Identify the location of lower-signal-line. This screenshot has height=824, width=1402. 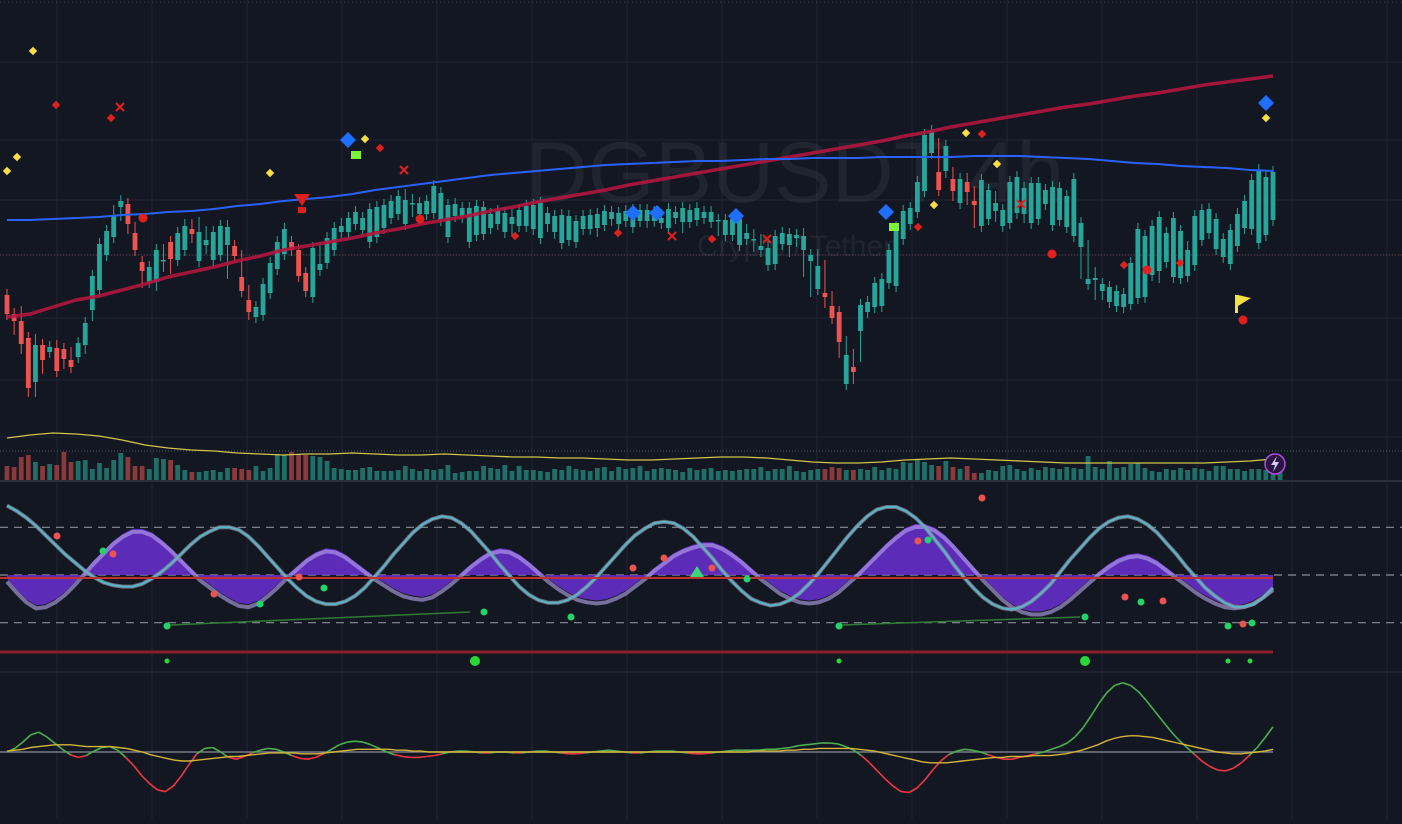
(640, 749).